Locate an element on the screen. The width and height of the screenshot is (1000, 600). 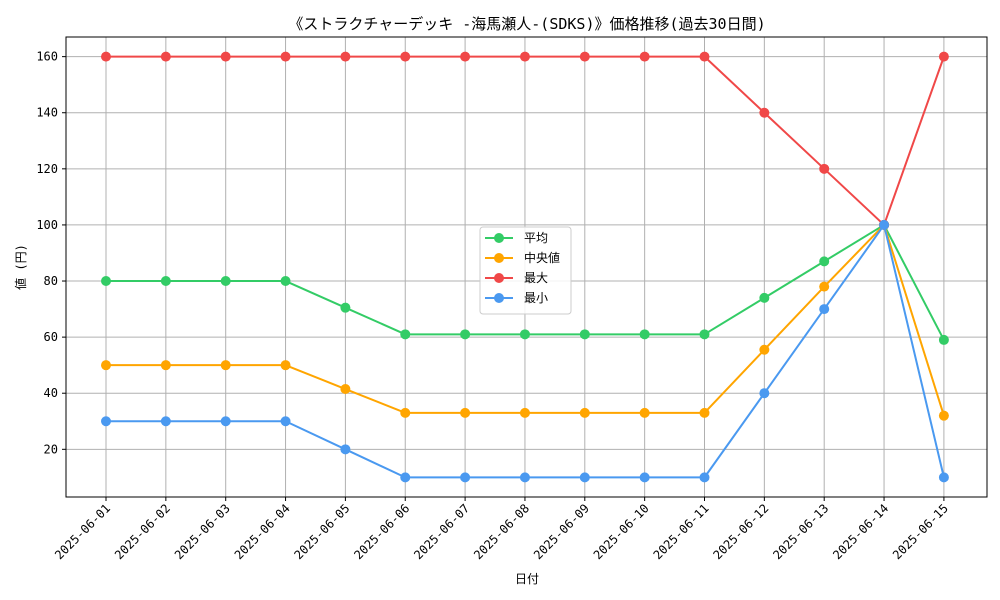
x-tick-label: 2025-06-06 is located at coordinates (381, 531).